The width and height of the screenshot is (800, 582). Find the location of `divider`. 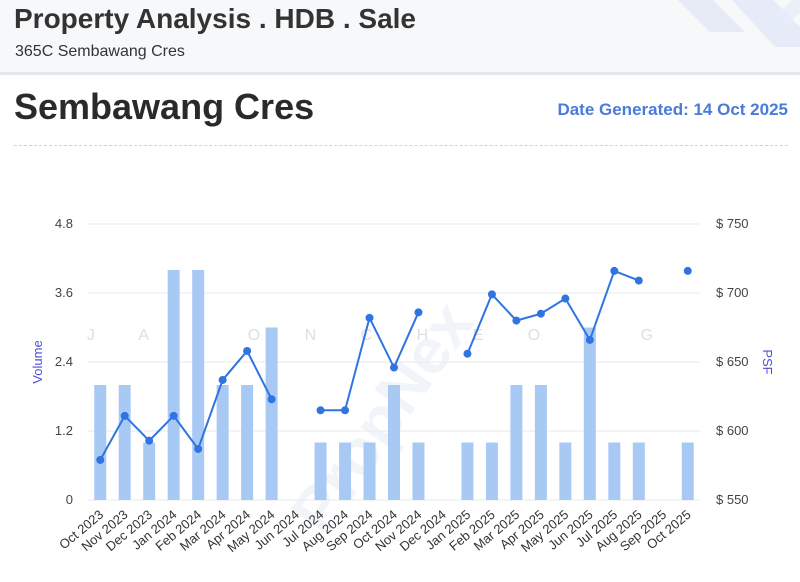

divider is located at coordinates (401, 145).